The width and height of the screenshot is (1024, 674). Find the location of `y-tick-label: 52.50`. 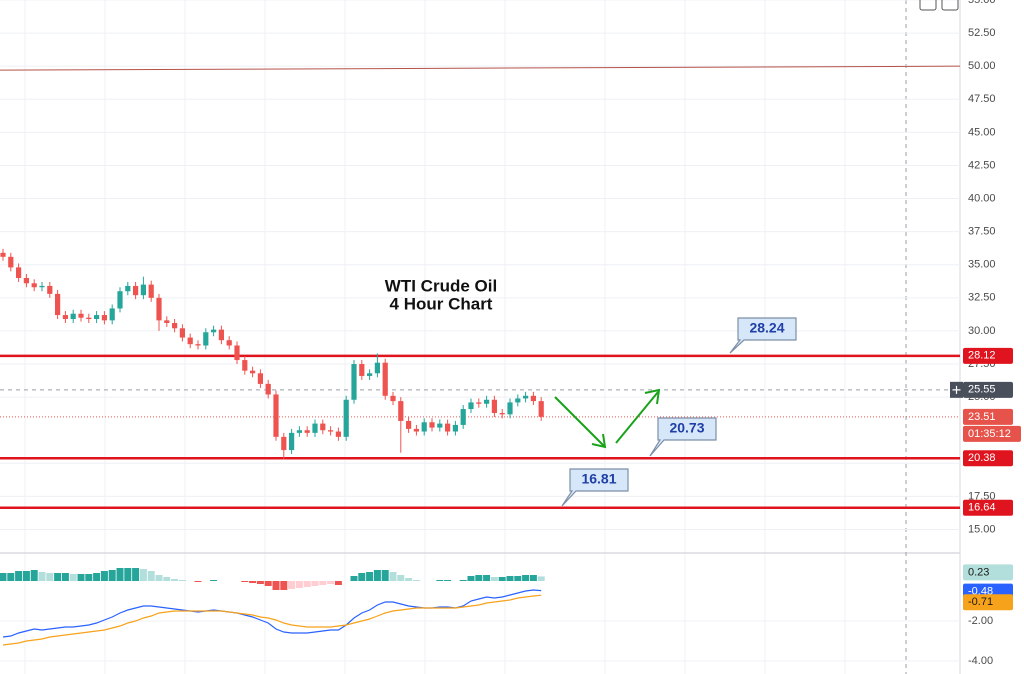

y-tick-label: 52.50 is located at coordinates (982, 33).